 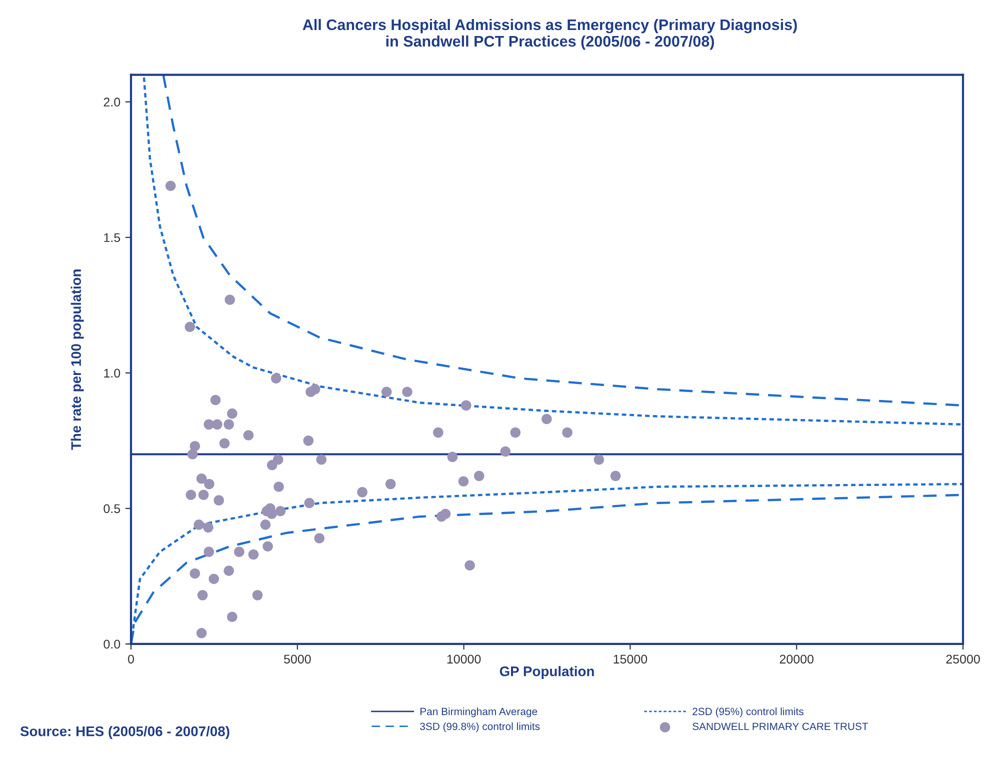 I want to click on legend-label: SANDWELL PRIMARY CARE TRUST, so click(x=780, y=726).